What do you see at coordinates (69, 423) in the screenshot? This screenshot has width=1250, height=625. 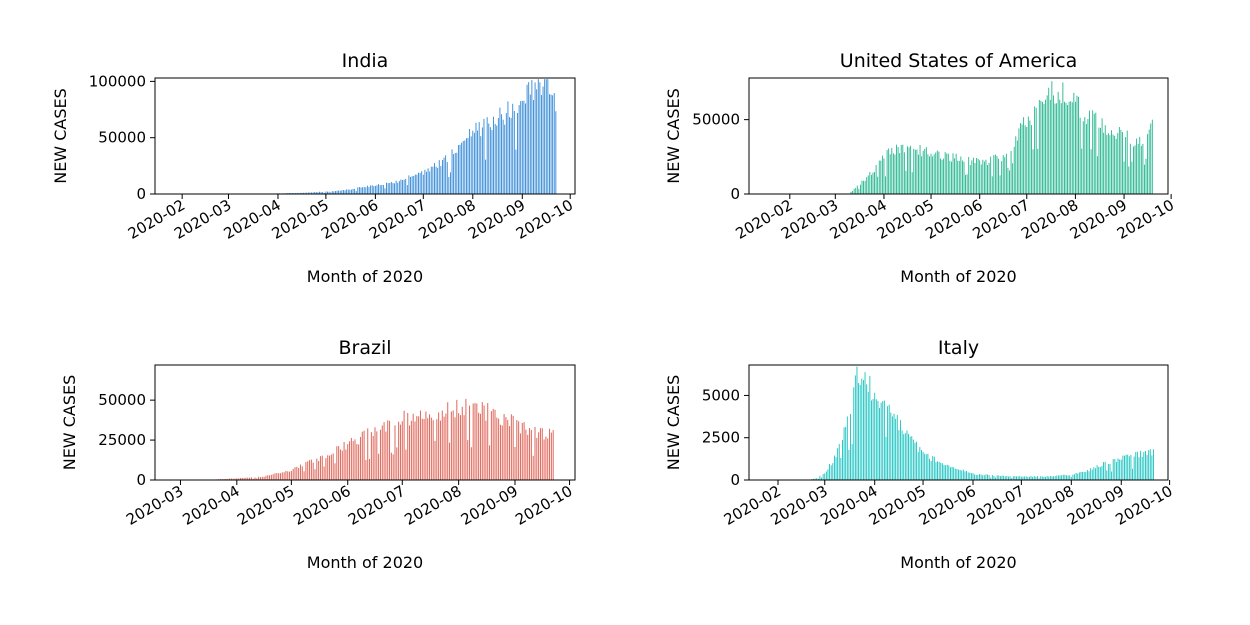 I see `y-axis-label: NEW CASES` at bounding box center [69, 423].